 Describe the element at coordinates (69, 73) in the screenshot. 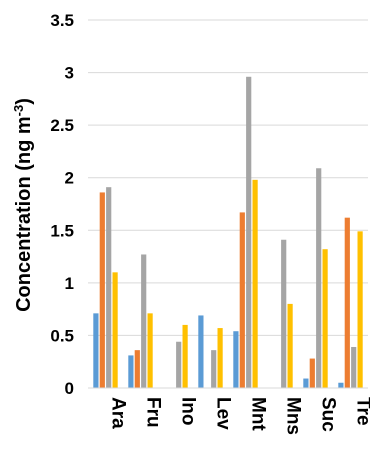

I see `y-tick-label: 3` at that location.